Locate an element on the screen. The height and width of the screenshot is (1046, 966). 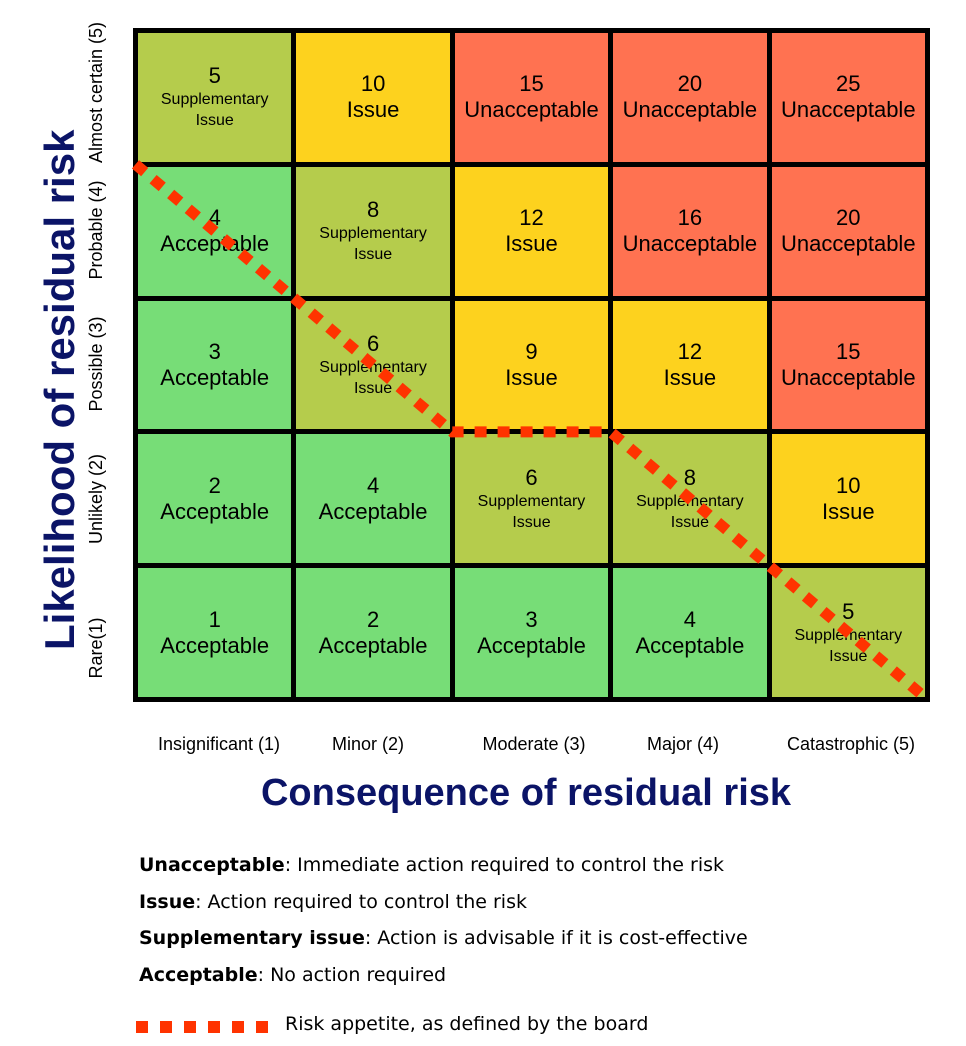
matrix-cell: 16 Unacceptable is located at coordinates (690, 231).